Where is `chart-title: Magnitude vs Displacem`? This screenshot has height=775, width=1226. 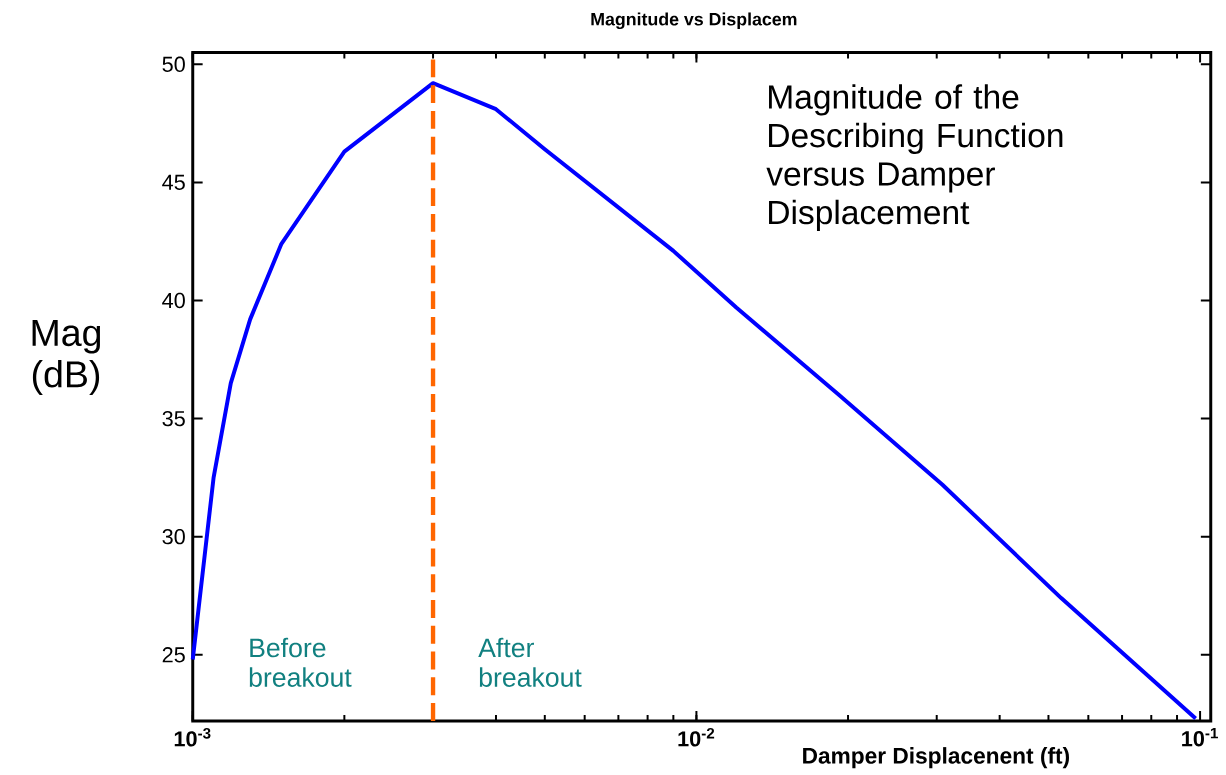 chart-title: Magnitude vs Displacem is located at coordinates (694, 21).